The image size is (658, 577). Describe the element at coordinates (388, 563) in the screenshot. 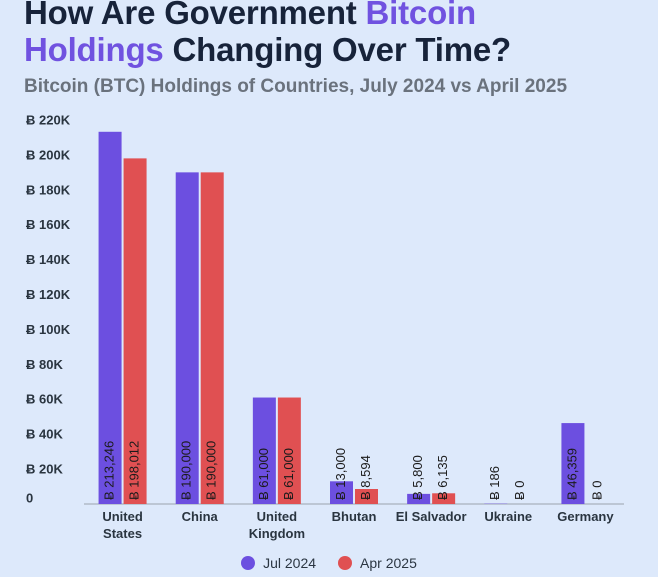

I see `legend-label-apr-2025: Apr 2025` at that location.